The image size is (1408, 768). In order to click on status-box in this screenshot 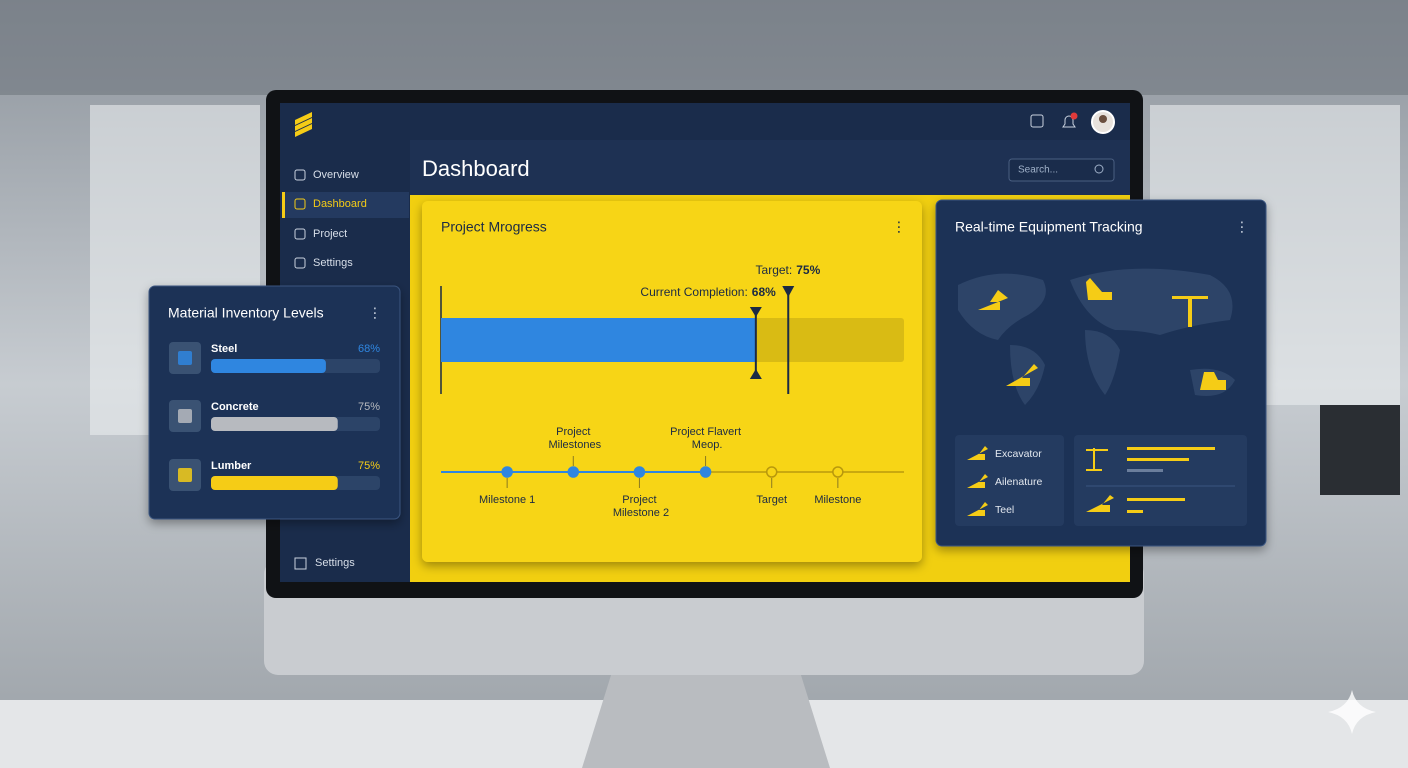, I will do `click(1160, 480)`.